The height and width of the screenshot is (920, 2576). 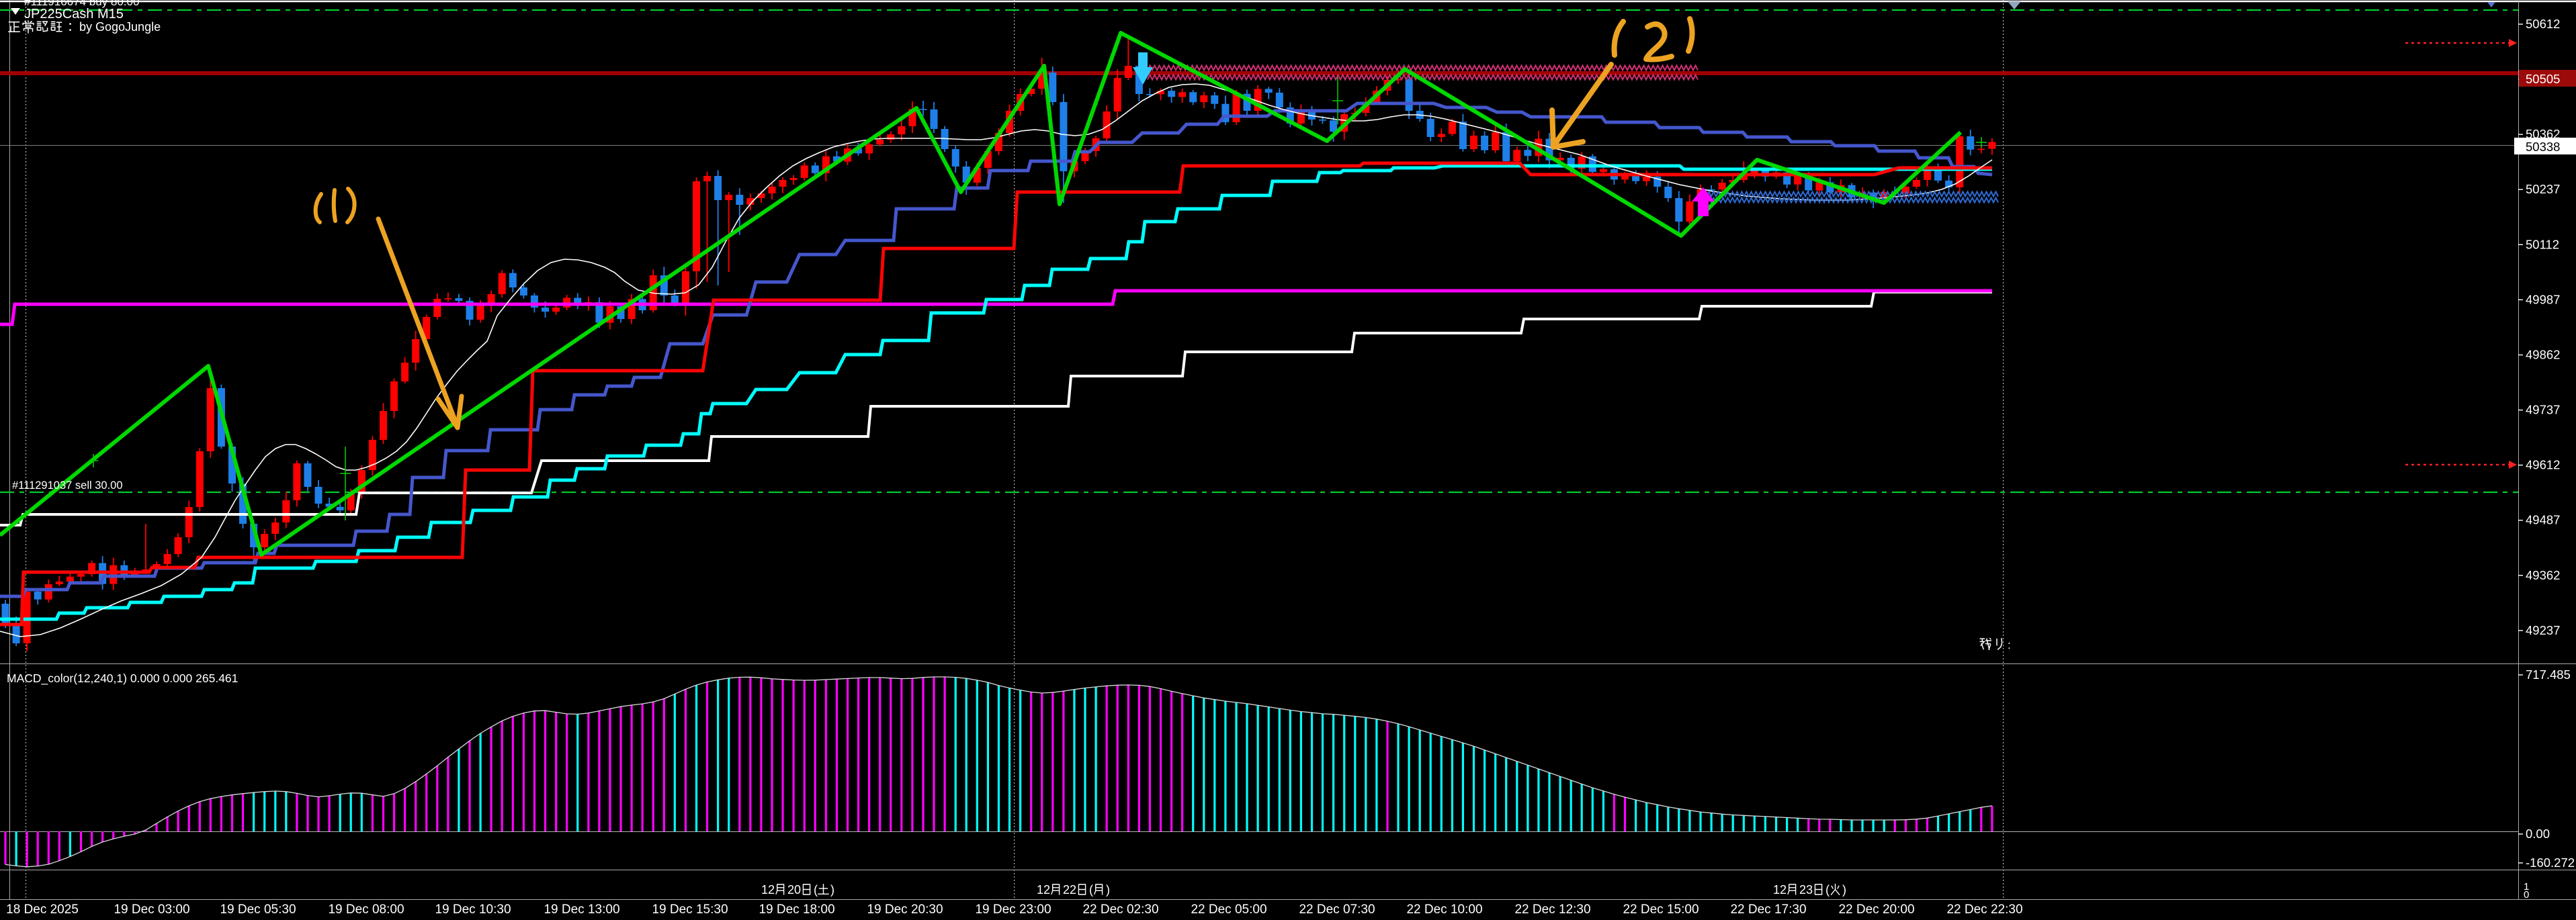 I want to click on svg-text: 50505, so click(x=2543, y=79).